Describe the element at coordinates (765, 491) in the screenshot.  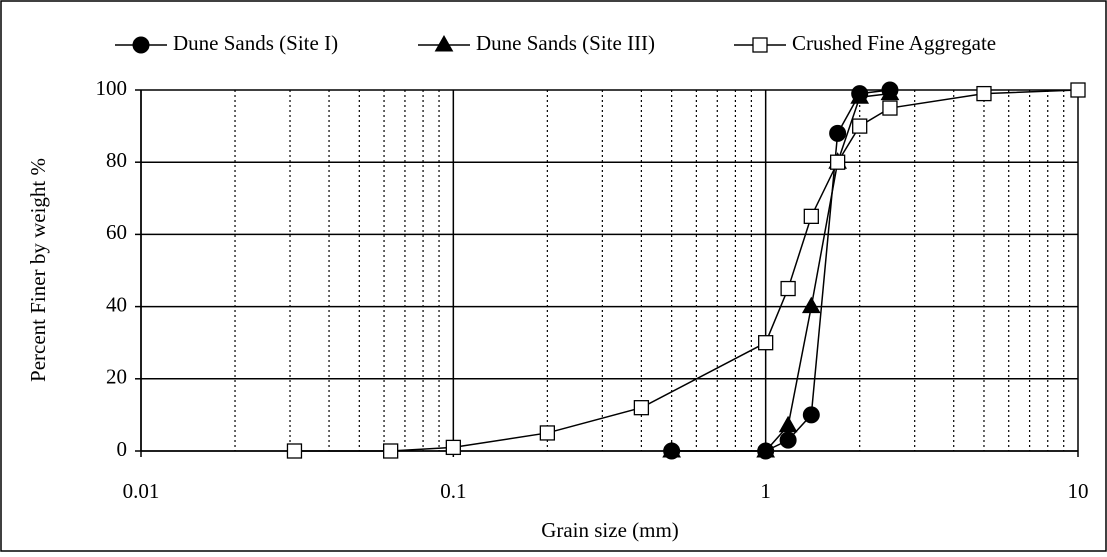
I see `x-tick-label: 1` at that location.